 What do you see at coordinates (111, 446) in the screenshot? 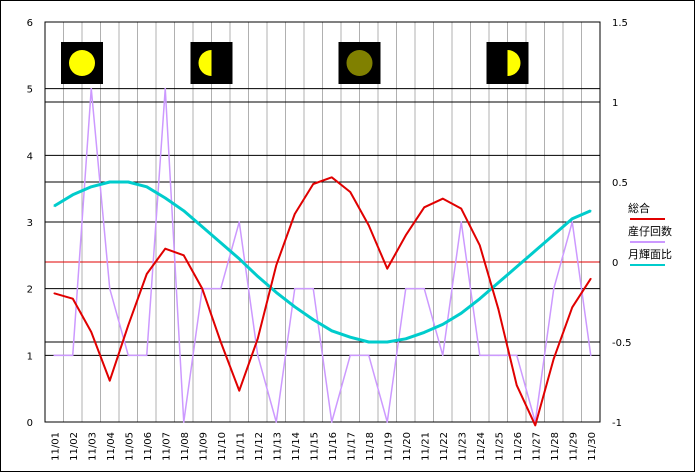
I see `x-tick-label: 11/04` at bounding box center [111, 446].